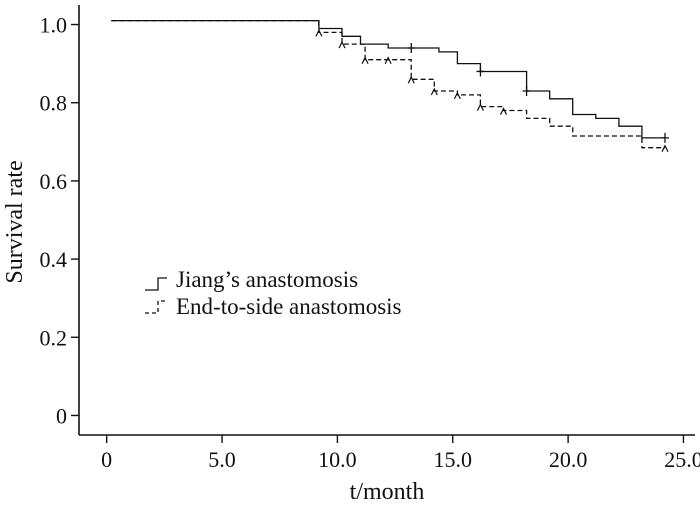  I want to click on y-tick-label: 0, so click(61, 415).